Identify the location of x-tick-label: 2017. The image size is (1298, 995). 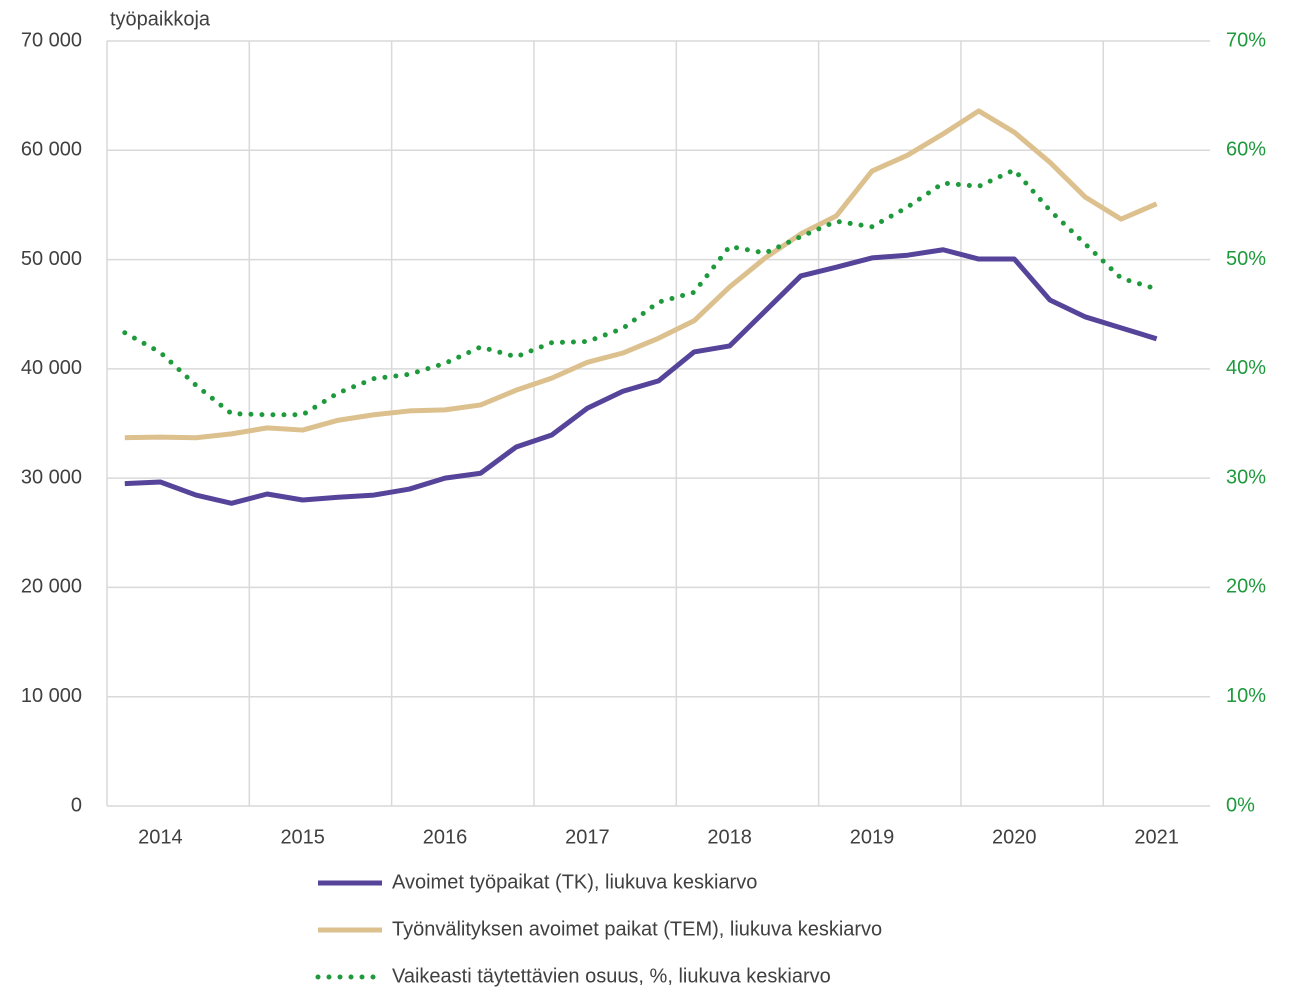
(587, 837).